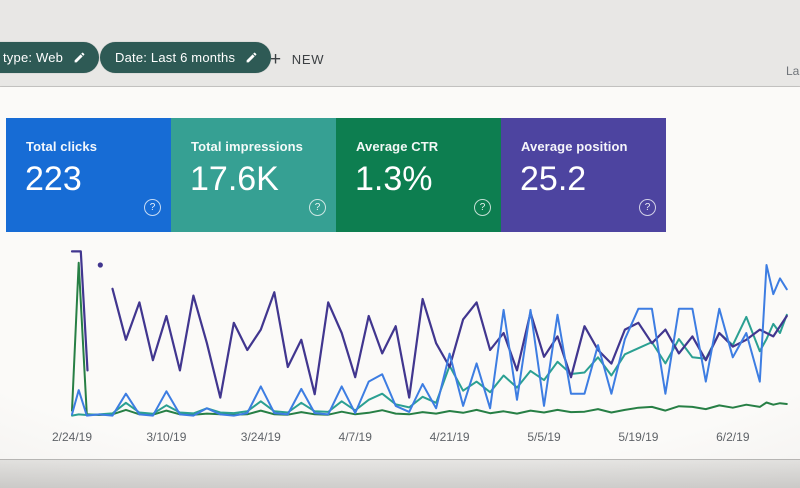  Describe the element at coordinates (234, 179) in the screenshot. I see `metric-card-value: 17.6K` at that location.